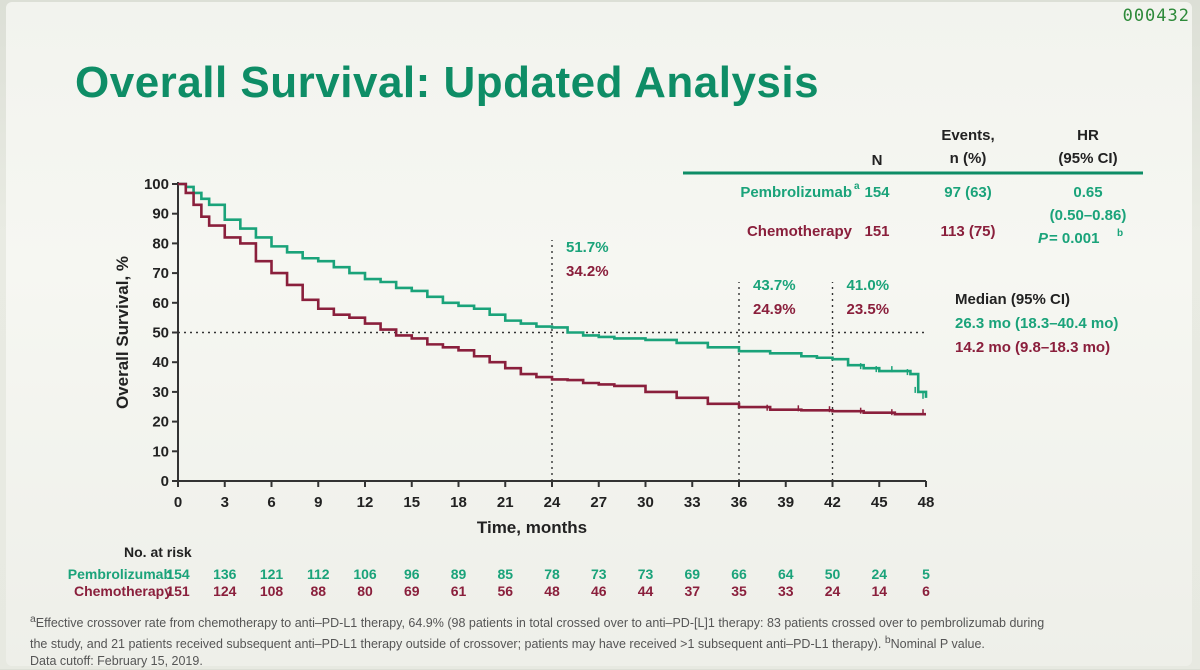  What do you see at coordinates (868, 309) in the screenshot?
I see `landmark-label-chemo: 23.5%` at bounding box center [868, 309].